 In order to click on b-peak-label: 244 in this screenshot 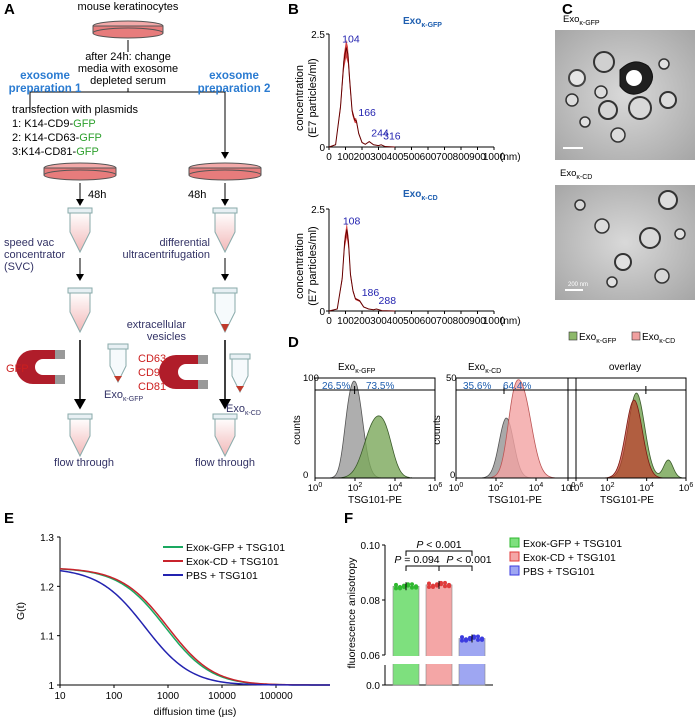, I will do `click(380, 134)`.